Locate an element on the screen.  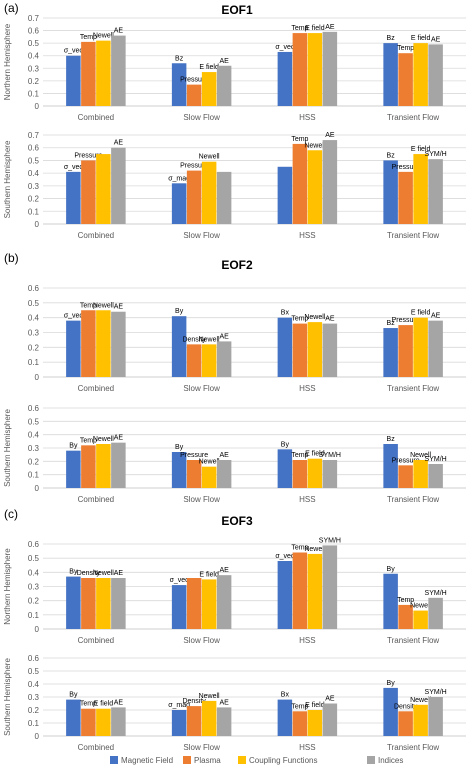
bar-data-label: Density is located at coordinates (406, 706).